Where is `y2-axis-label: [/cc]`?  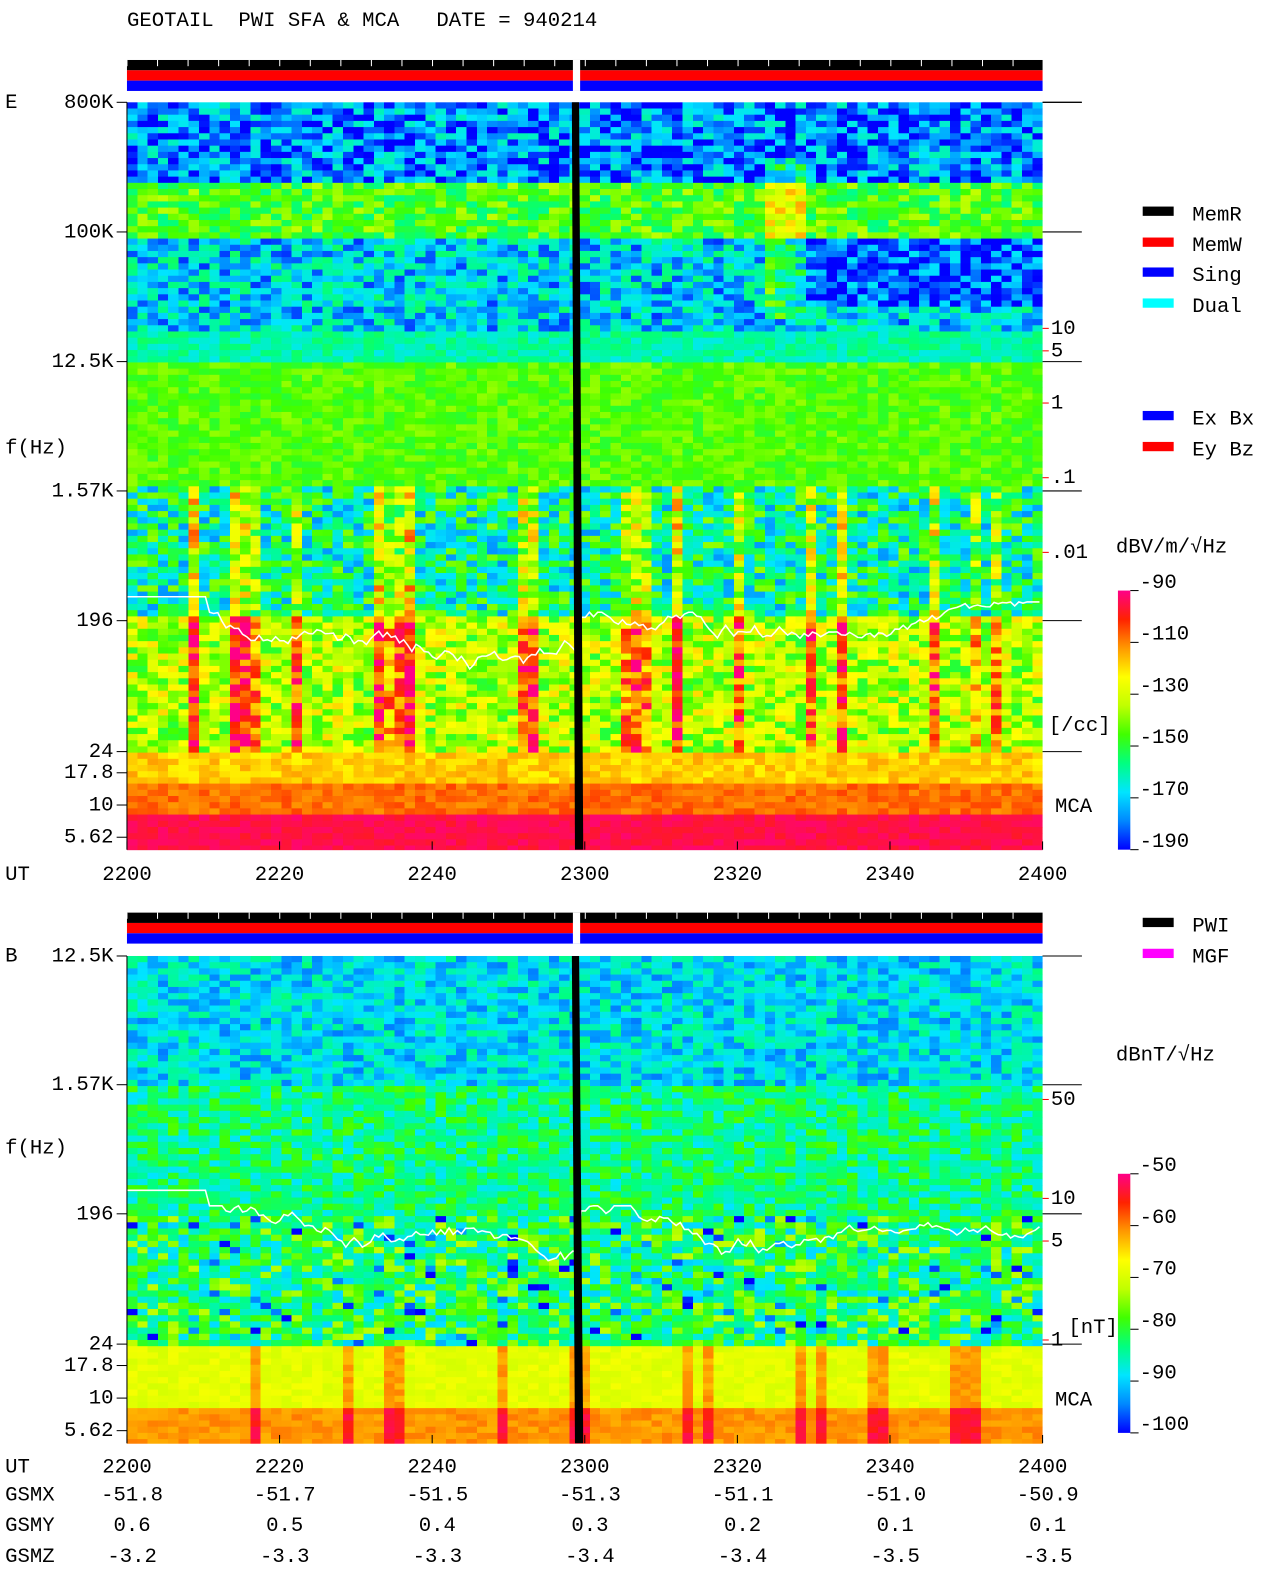 y2-axis-label: [/cc] is located at coordinates (1080, 726).